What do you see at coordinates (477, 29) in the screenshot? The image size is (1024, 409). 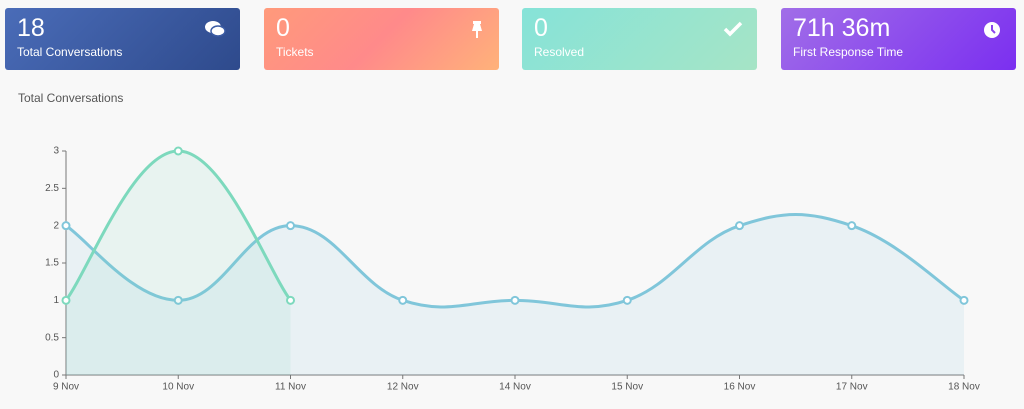 I see `pin-icon` at bounding box center [477, 29].